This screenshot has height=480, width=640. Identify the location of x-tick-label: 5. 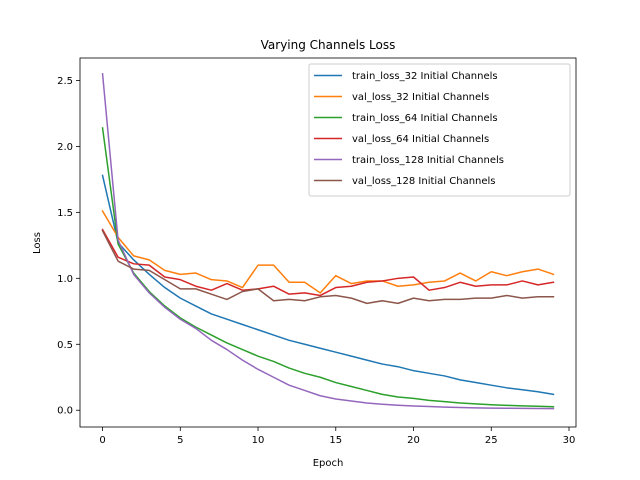
(180, 440).